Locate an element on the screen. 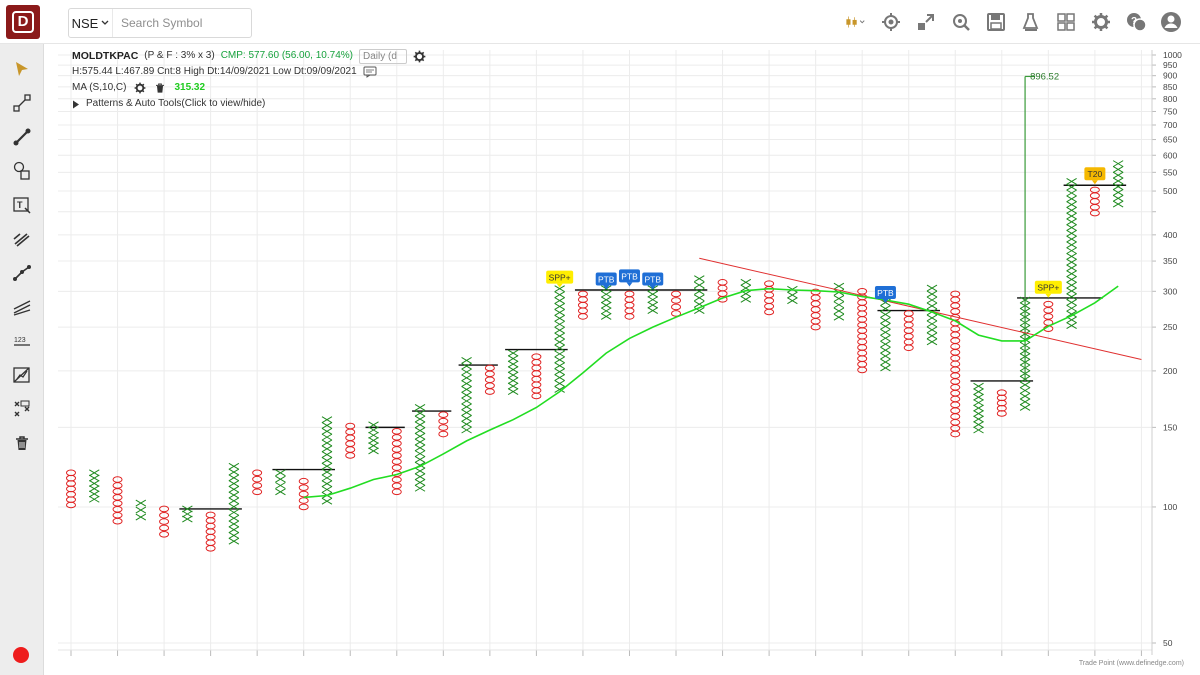 Image resolution: width=1200 pixels, height=675 pixels. help-chat-icon: ? is located at coordinates (1136, 22).